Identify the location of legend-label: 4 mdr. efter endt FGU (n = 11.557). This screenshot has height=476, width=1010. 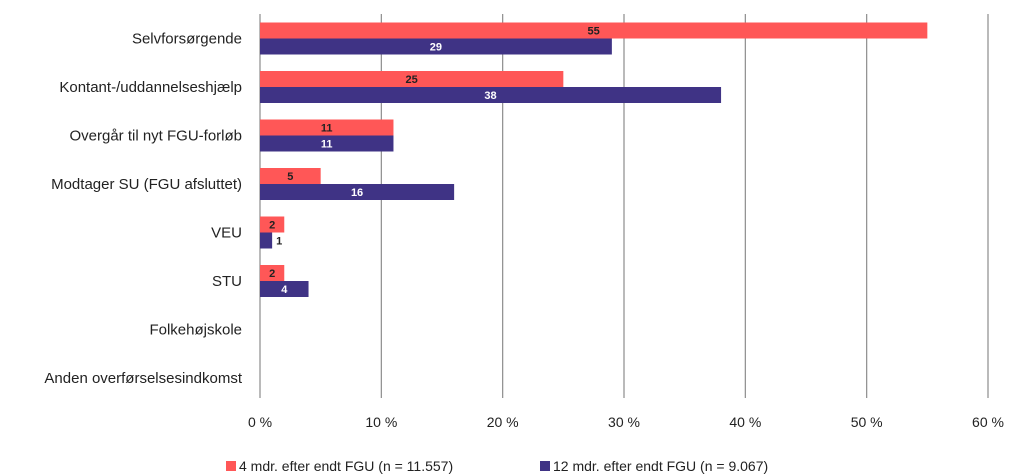
(346, 466).